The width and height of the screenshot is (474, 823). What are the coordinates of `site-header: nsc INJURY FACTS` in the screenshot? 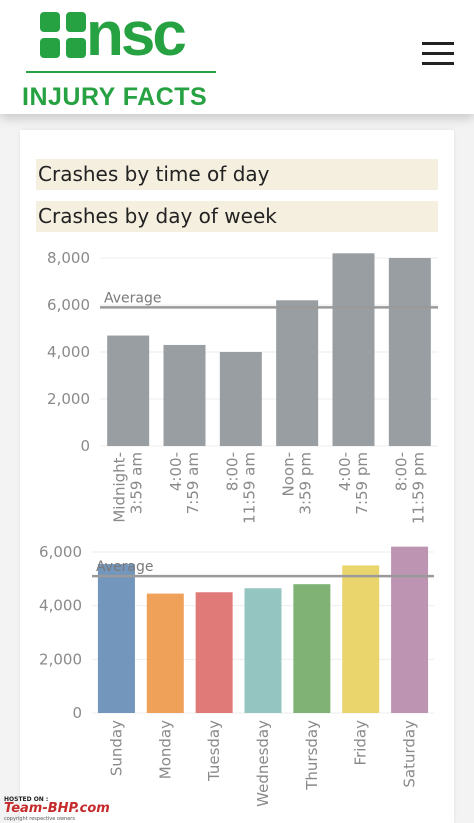 It's located at (237, 57).